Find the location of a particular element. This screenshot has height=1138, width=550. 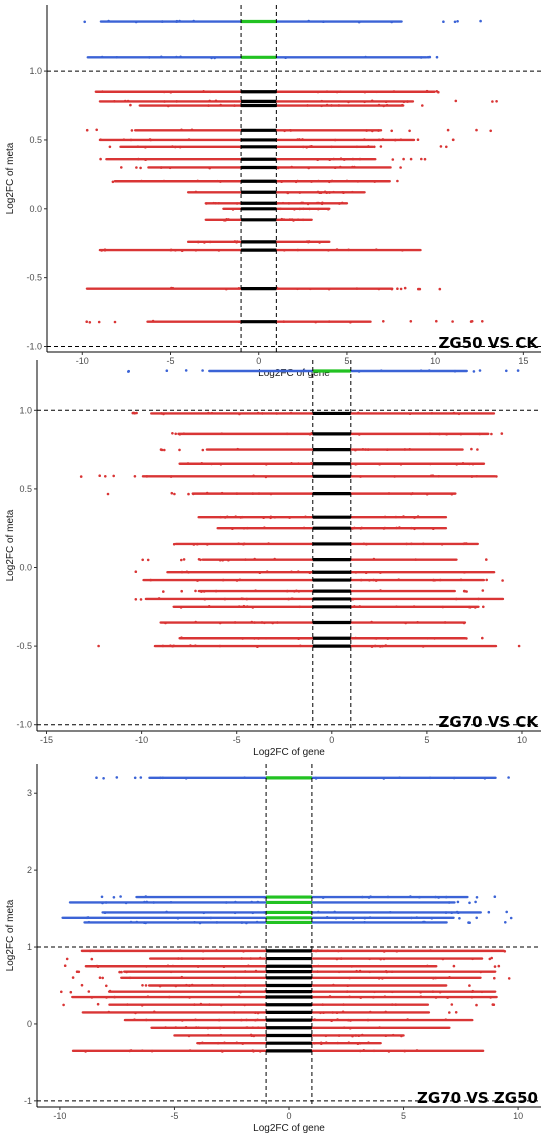

y-tick-label: 0.0 is located at coordinates (25, 568).